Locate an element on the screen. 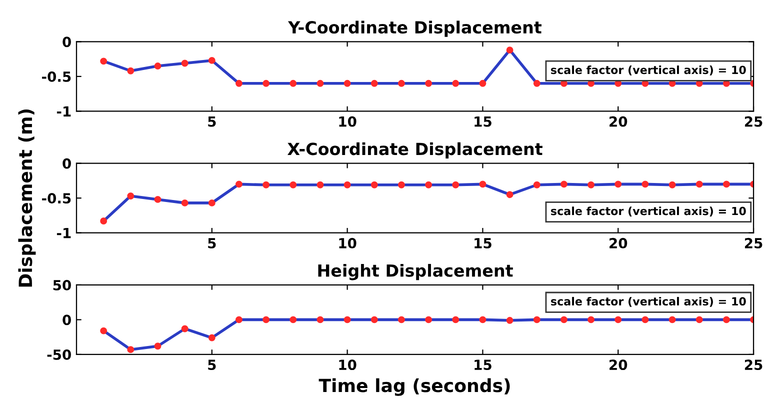 The width and height of the screenshot is (765, 417). chart-title: Height Displacement is located at coordinates (415, 272).